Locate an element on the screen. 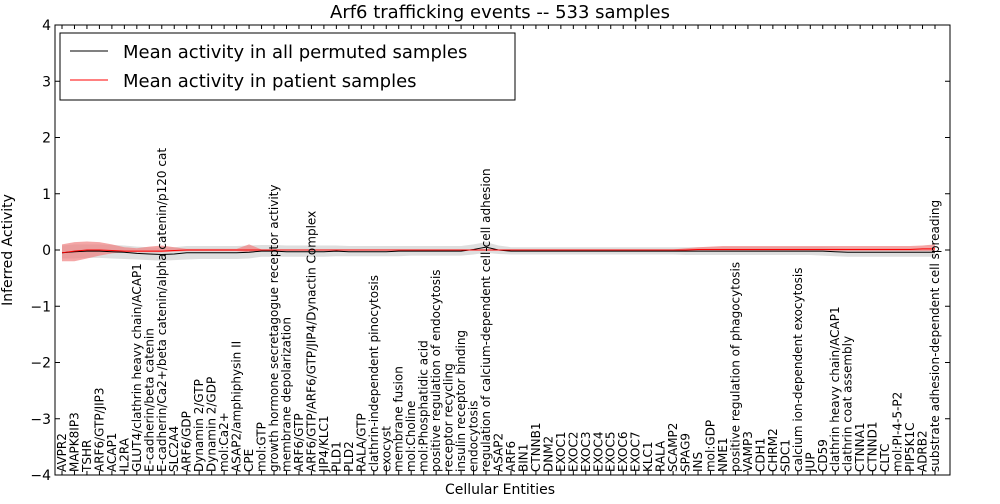 Image resolution: width=1000 pixels, height=504 pixels. x-tick-label: Dynamin 2/GDP is located at coordinates (212, 424).